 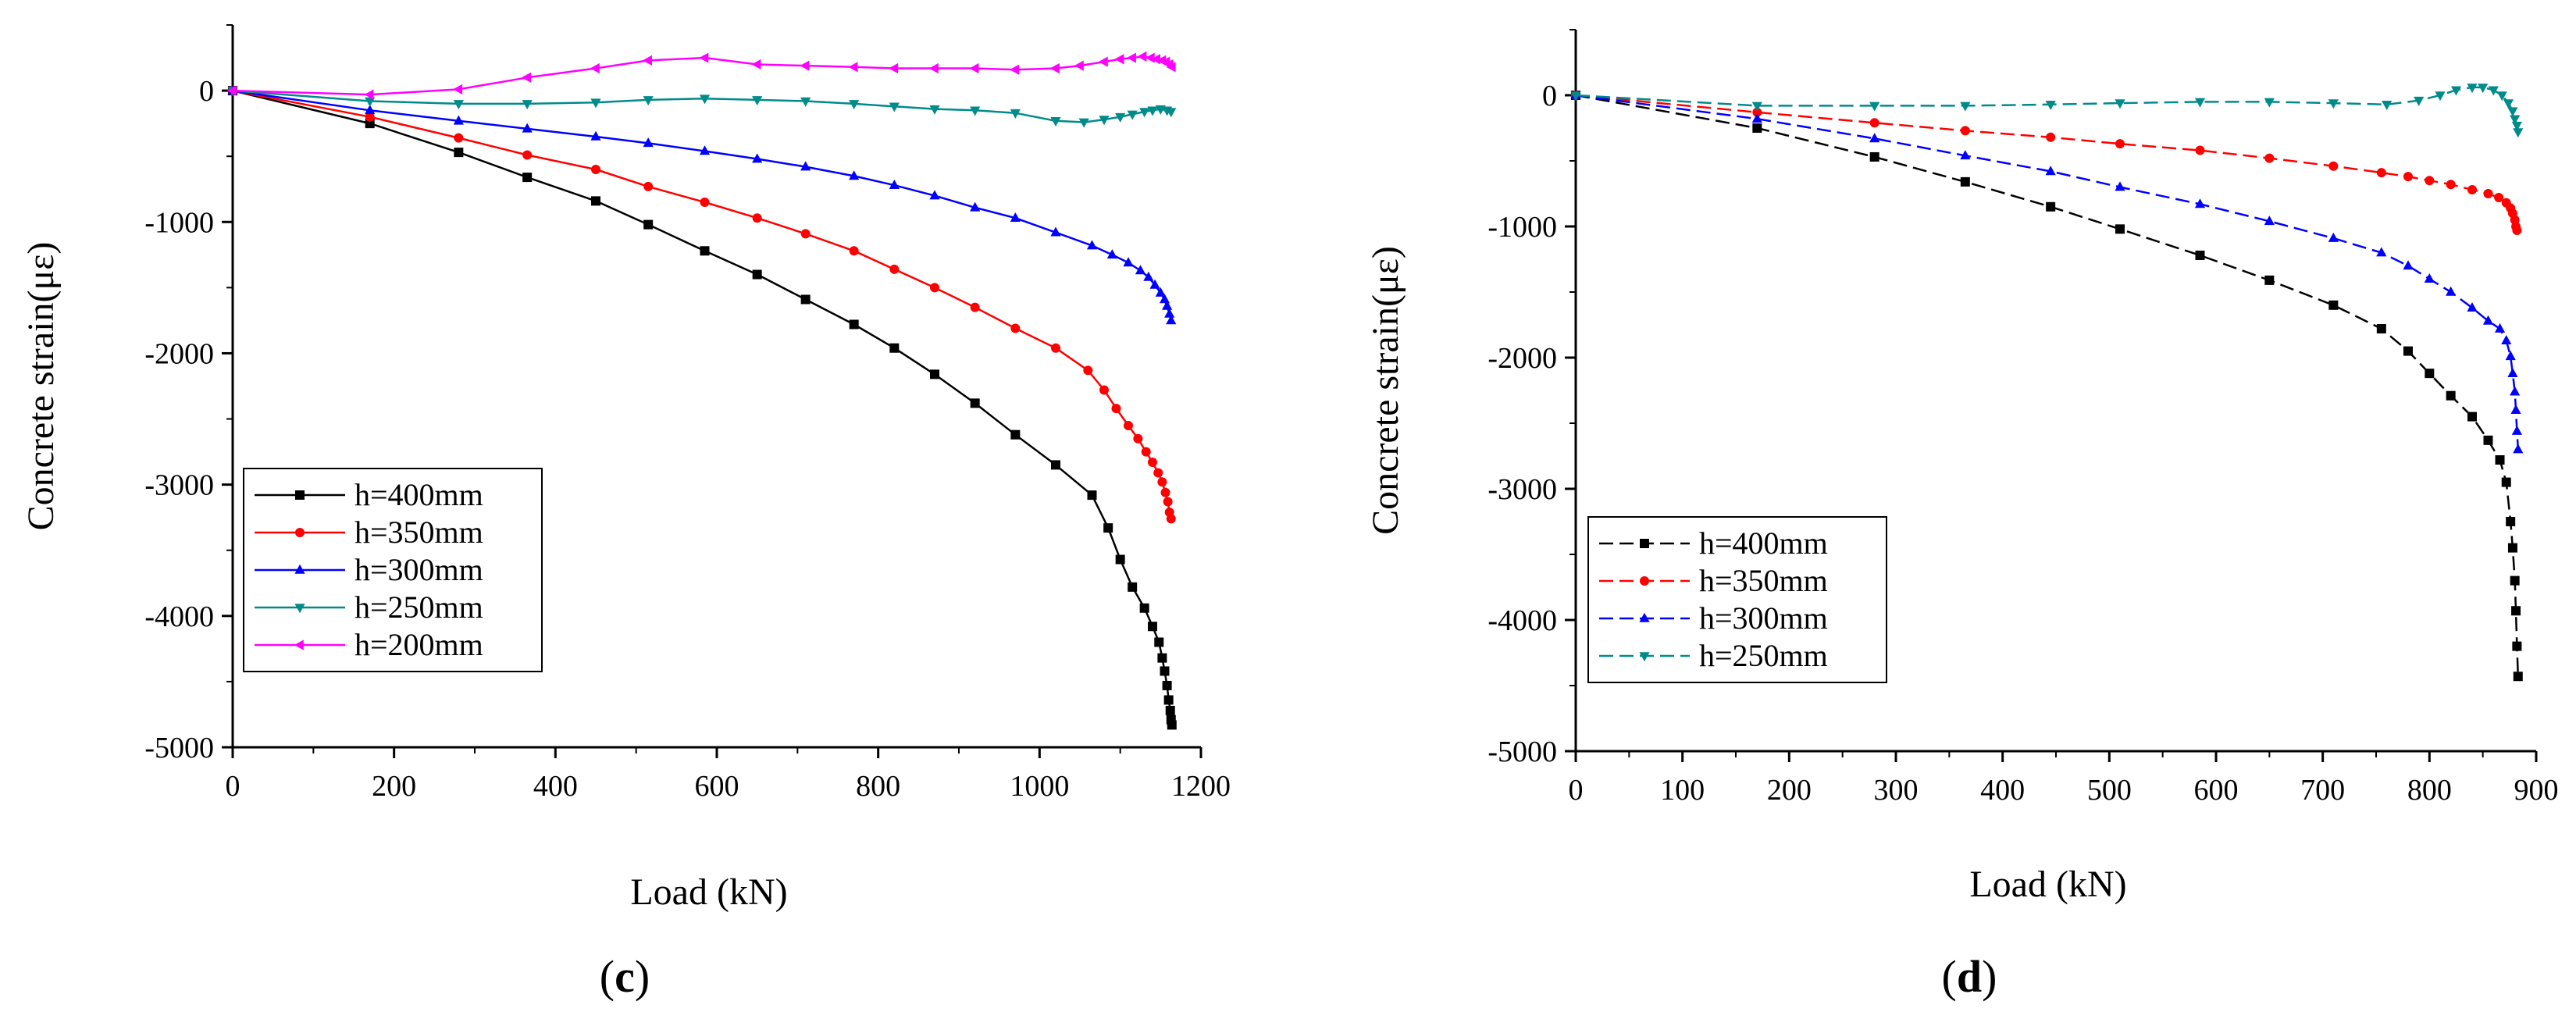 What do you see at coordinates (1682, 790) in the screenshot?
I see `x-tick-label: 100` at bounding box center [1682, 790].